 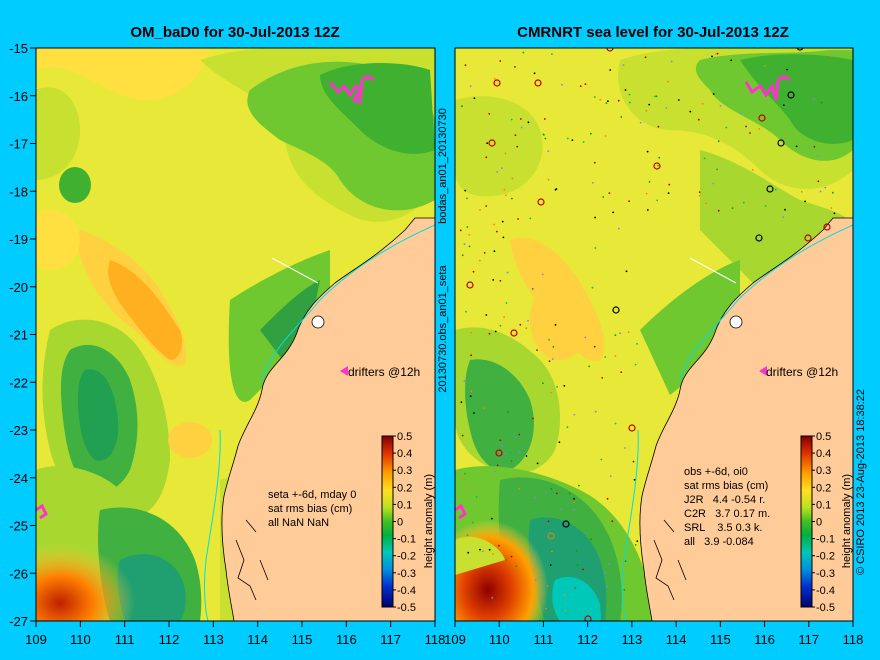 What do you see at coordinates (18, 430) in the screenshot?
I see `lat-tick-label: -23` at bounding box center [18, 430].